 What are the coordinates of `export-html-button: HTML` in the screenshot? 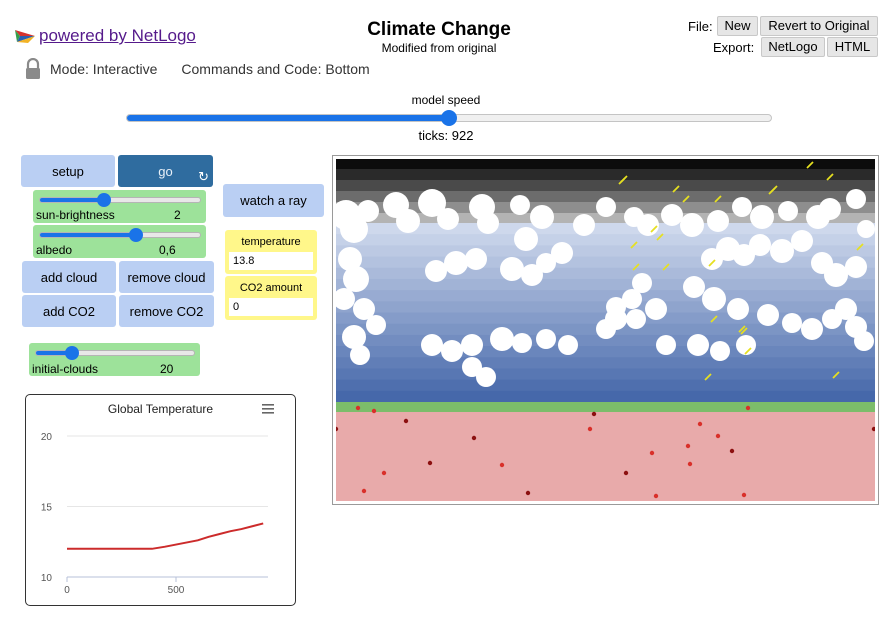 It's located at (852, 47).